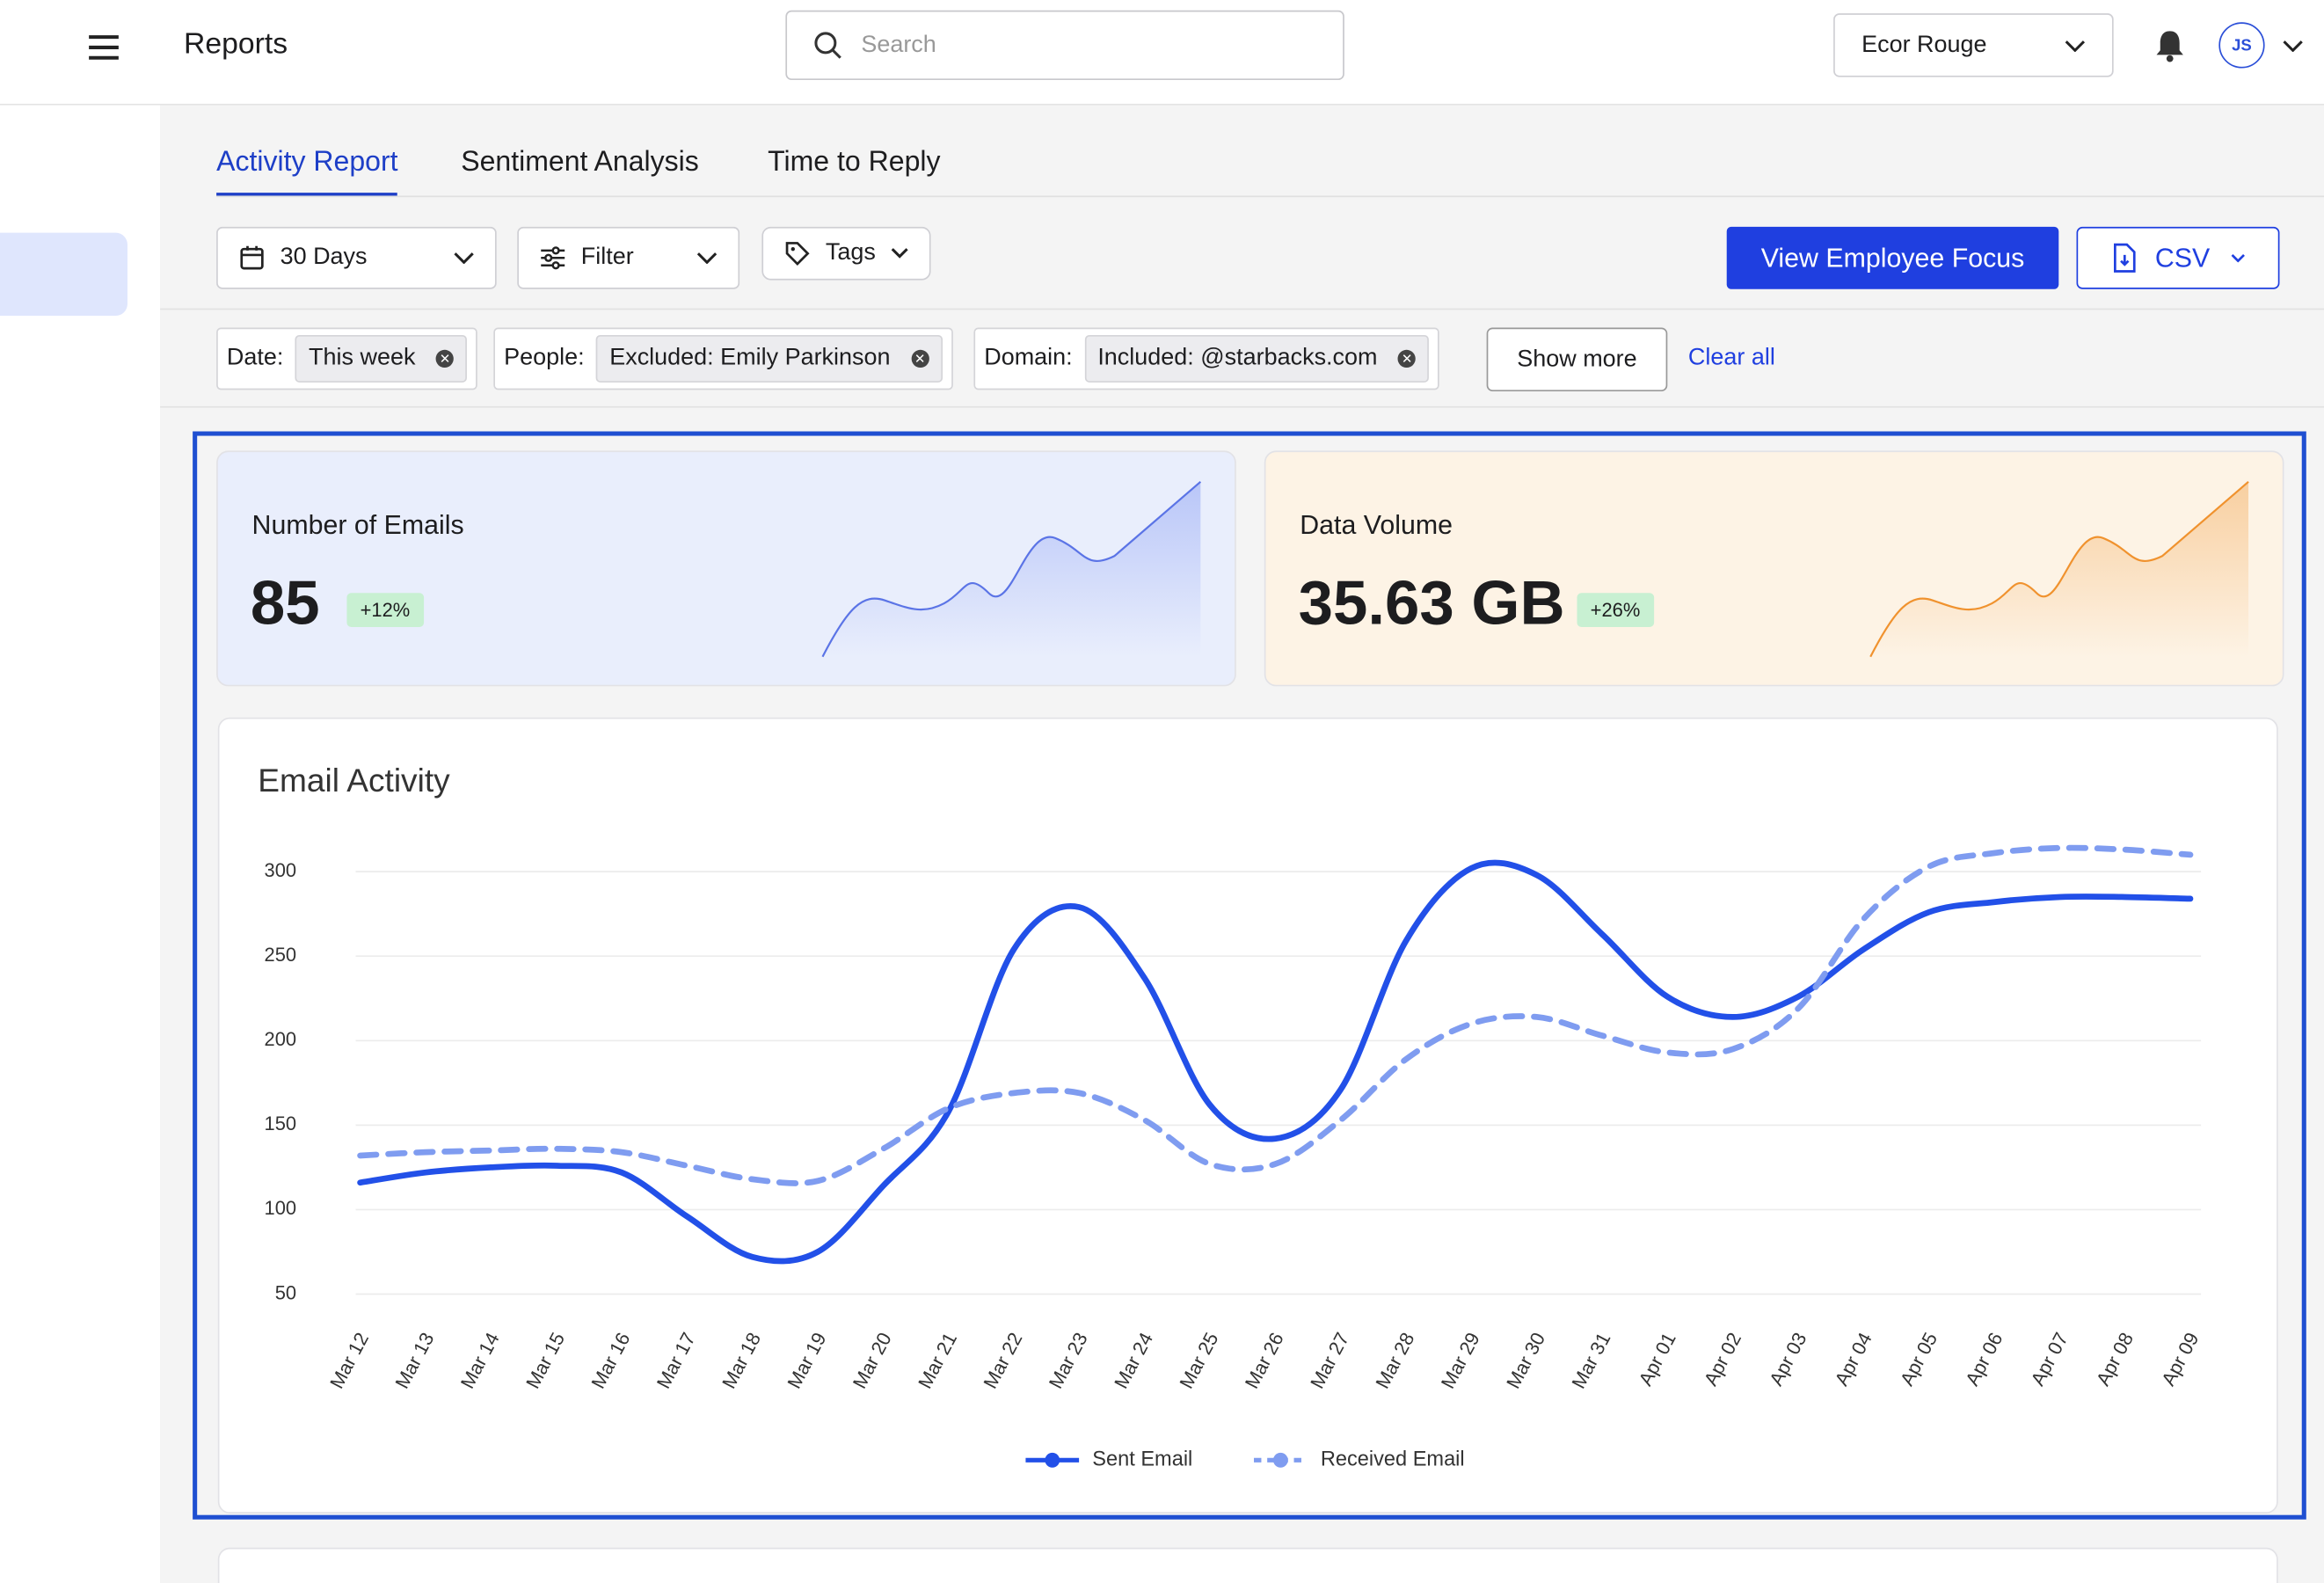 Image resolution: width=2324 pixels, height=1583 pixels. I want to click on card-title: Number of Emails, so click(358, 524).